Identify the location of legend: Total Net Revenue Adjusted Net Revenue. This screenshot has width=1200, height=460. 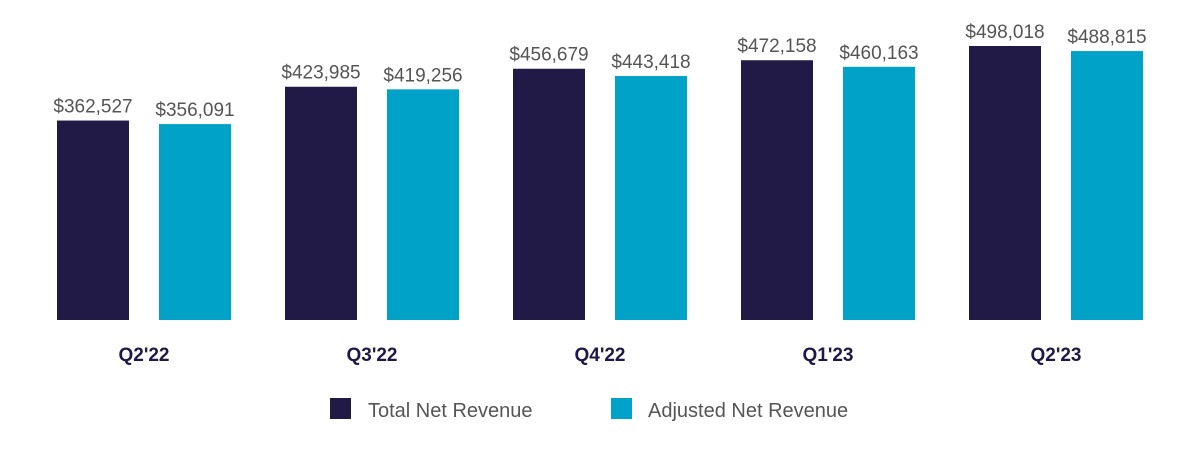
(589, 410).